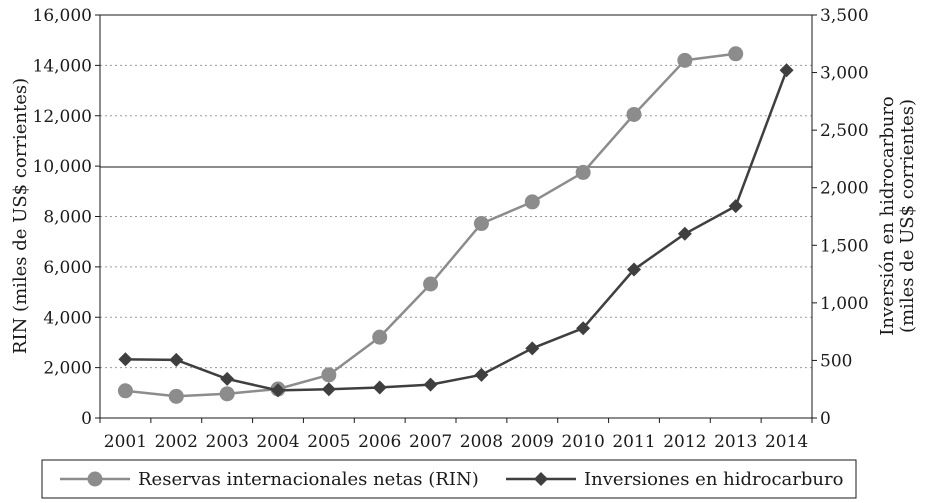  What do you see at coordinates (430, 442) in the screenshot?
I see `x-tick-label: 2007` at bounding box center [430, 442].